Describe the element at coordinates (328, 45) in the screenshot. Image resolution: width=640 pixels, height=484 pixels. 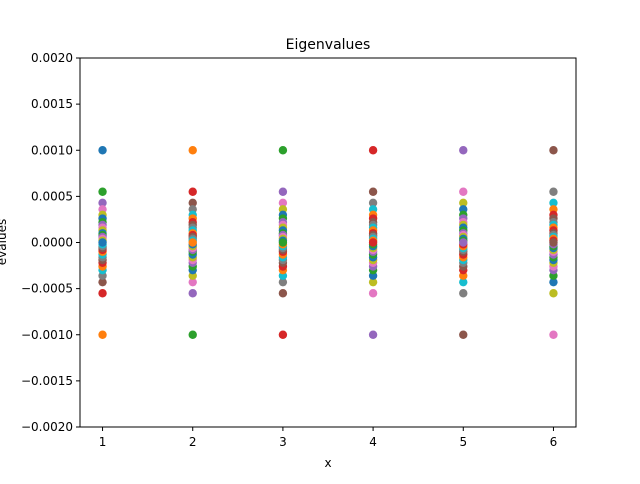
I see `chart-title: Eigenvalues` at that location.